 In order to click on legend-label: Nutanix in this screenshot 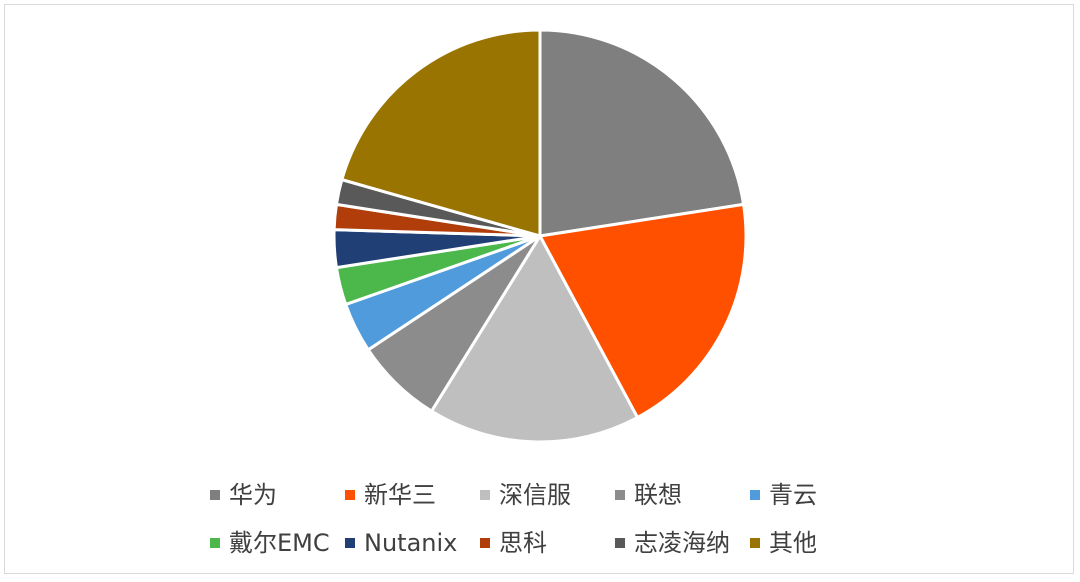, I will do `click(411, 543)`.